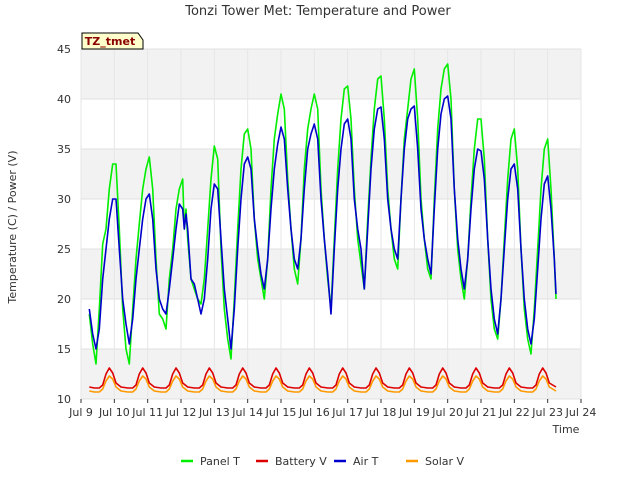  I want to click on y-tick-label: 35, so click(64, 149).